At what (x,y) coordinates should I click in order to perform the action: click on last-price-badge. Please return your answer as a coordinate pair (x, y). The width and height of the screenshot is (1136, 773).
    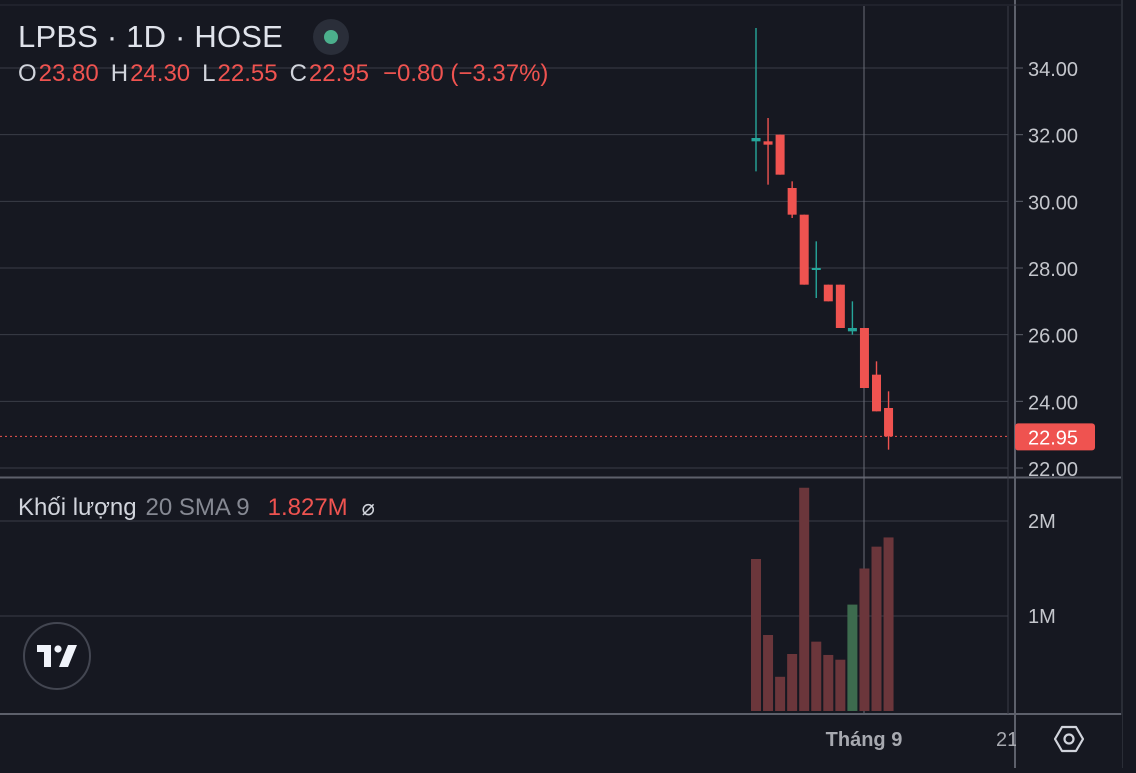
    Looking at the image, I should click on (1055, 437).